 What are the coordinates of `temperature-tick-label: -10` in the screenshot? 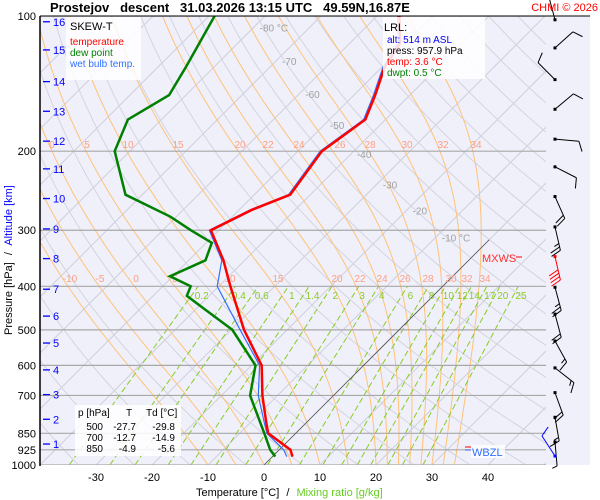 It's located at (208, 478).